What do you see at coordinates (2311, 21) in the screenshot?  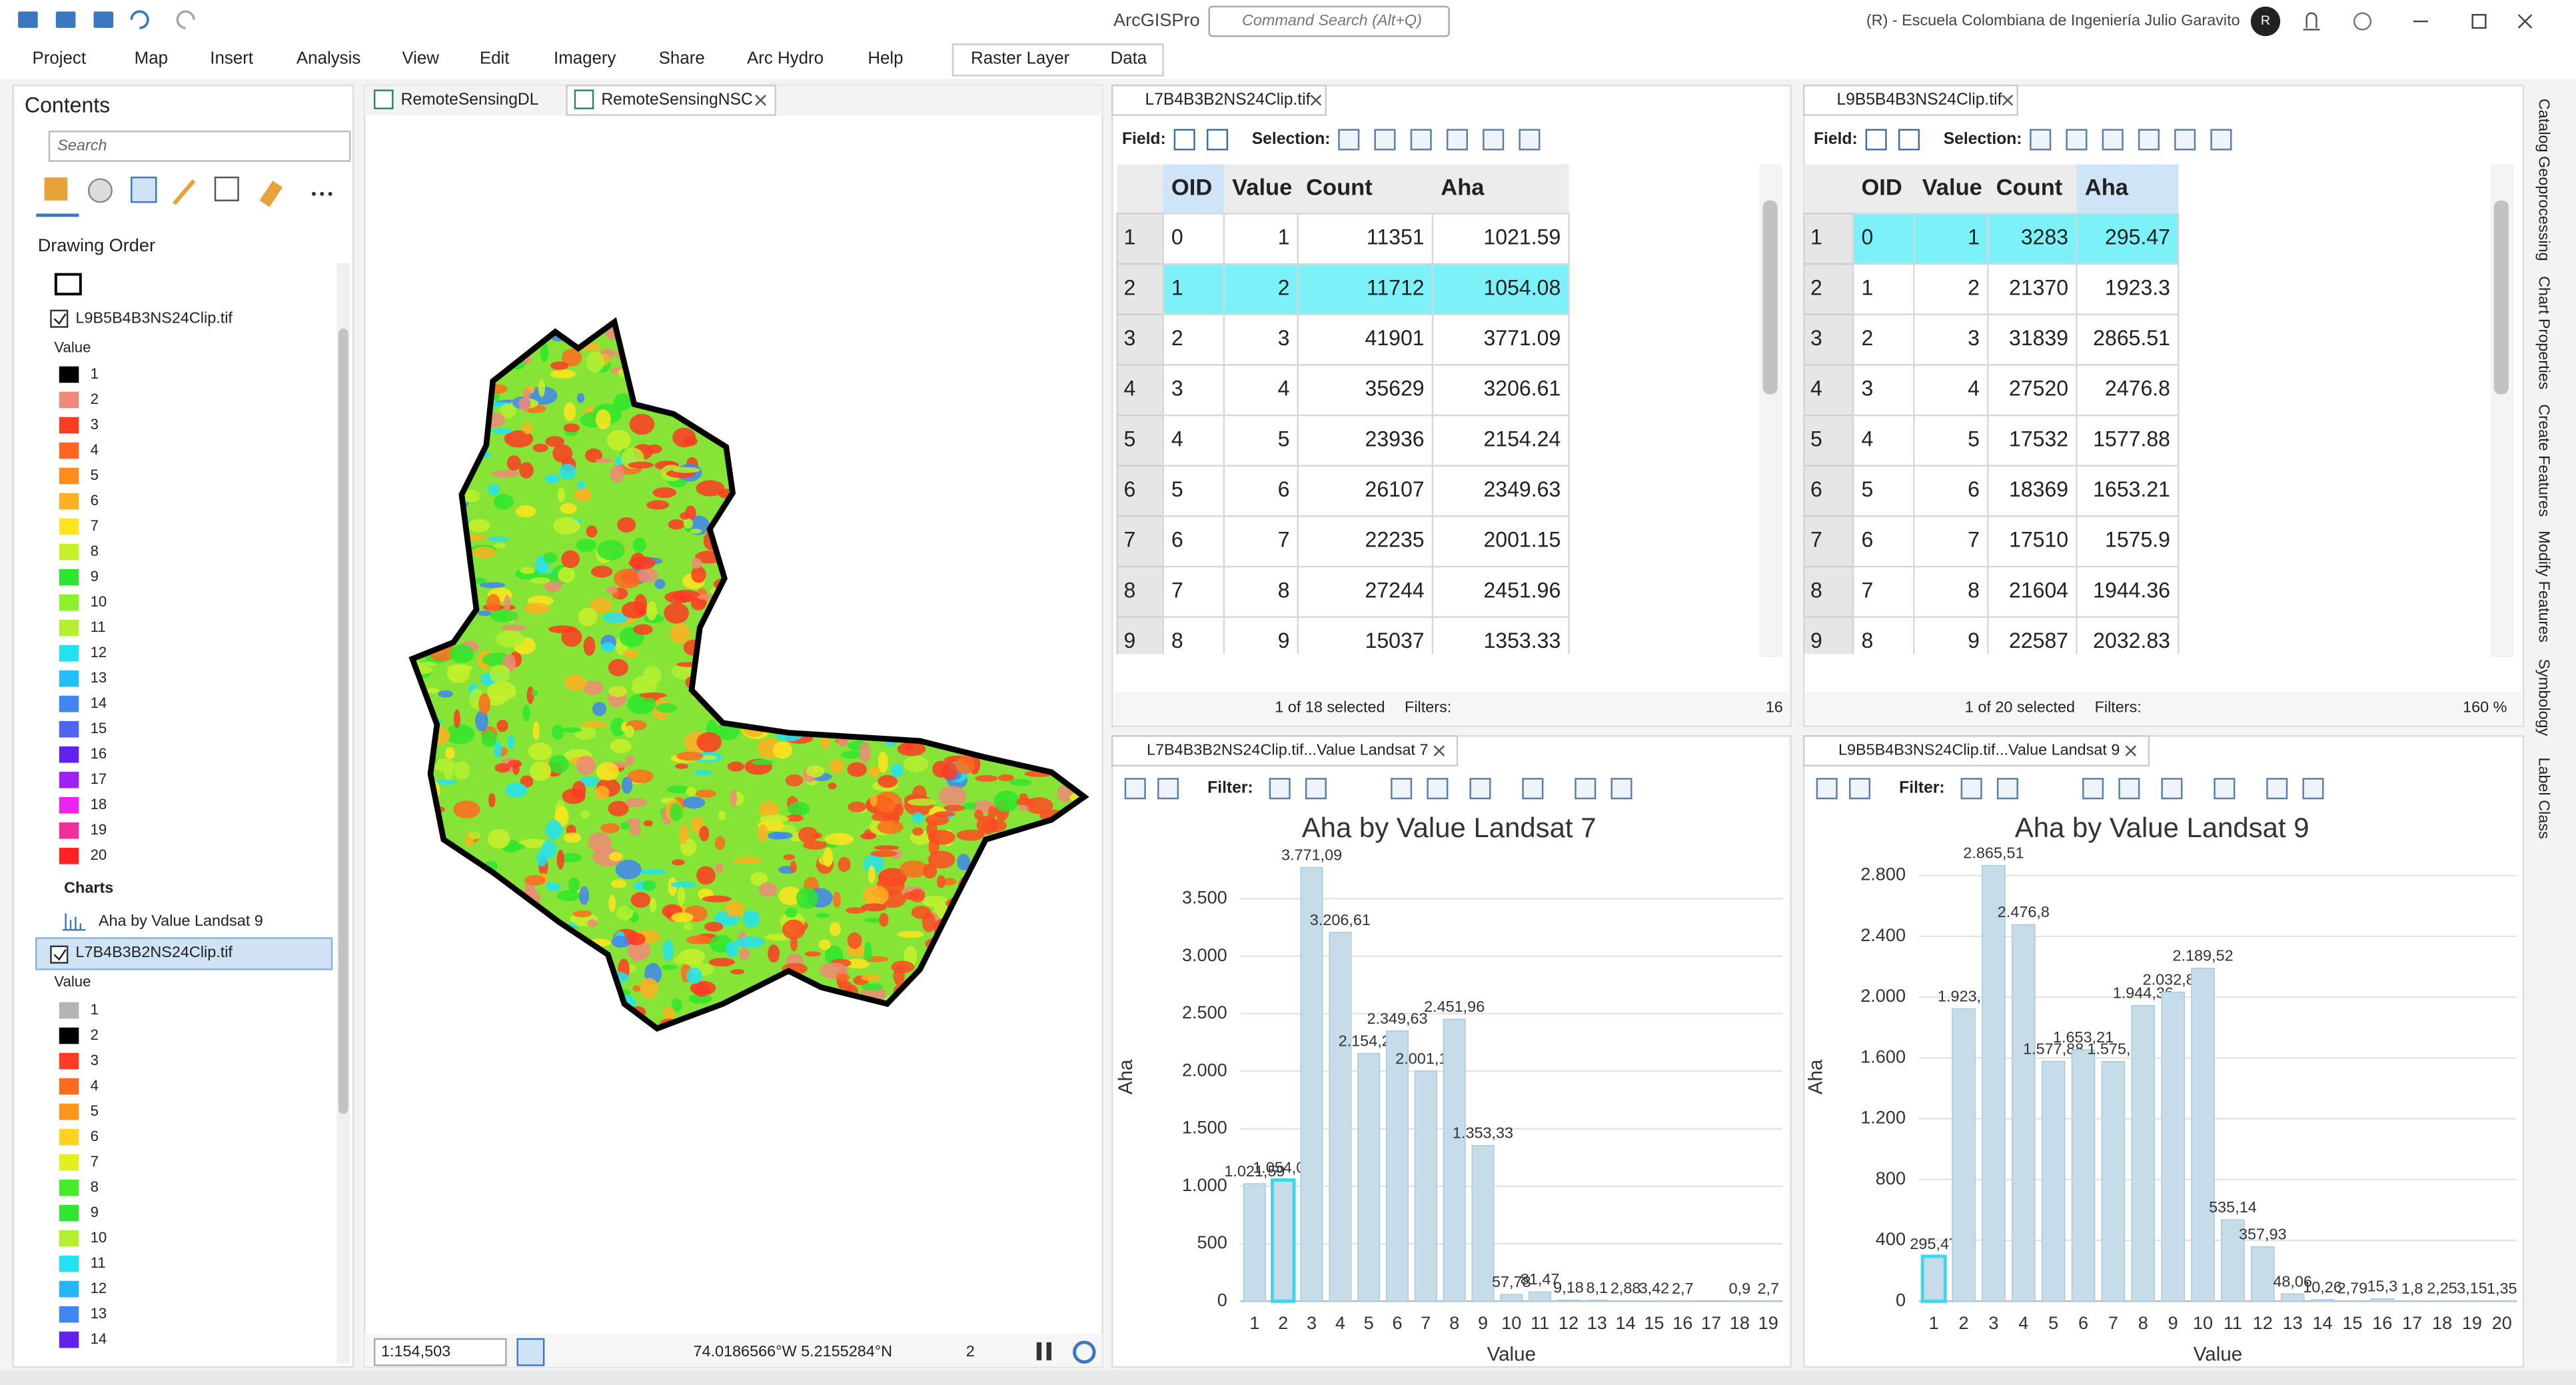 I see `notifications` at bounding box center [2311, 21].